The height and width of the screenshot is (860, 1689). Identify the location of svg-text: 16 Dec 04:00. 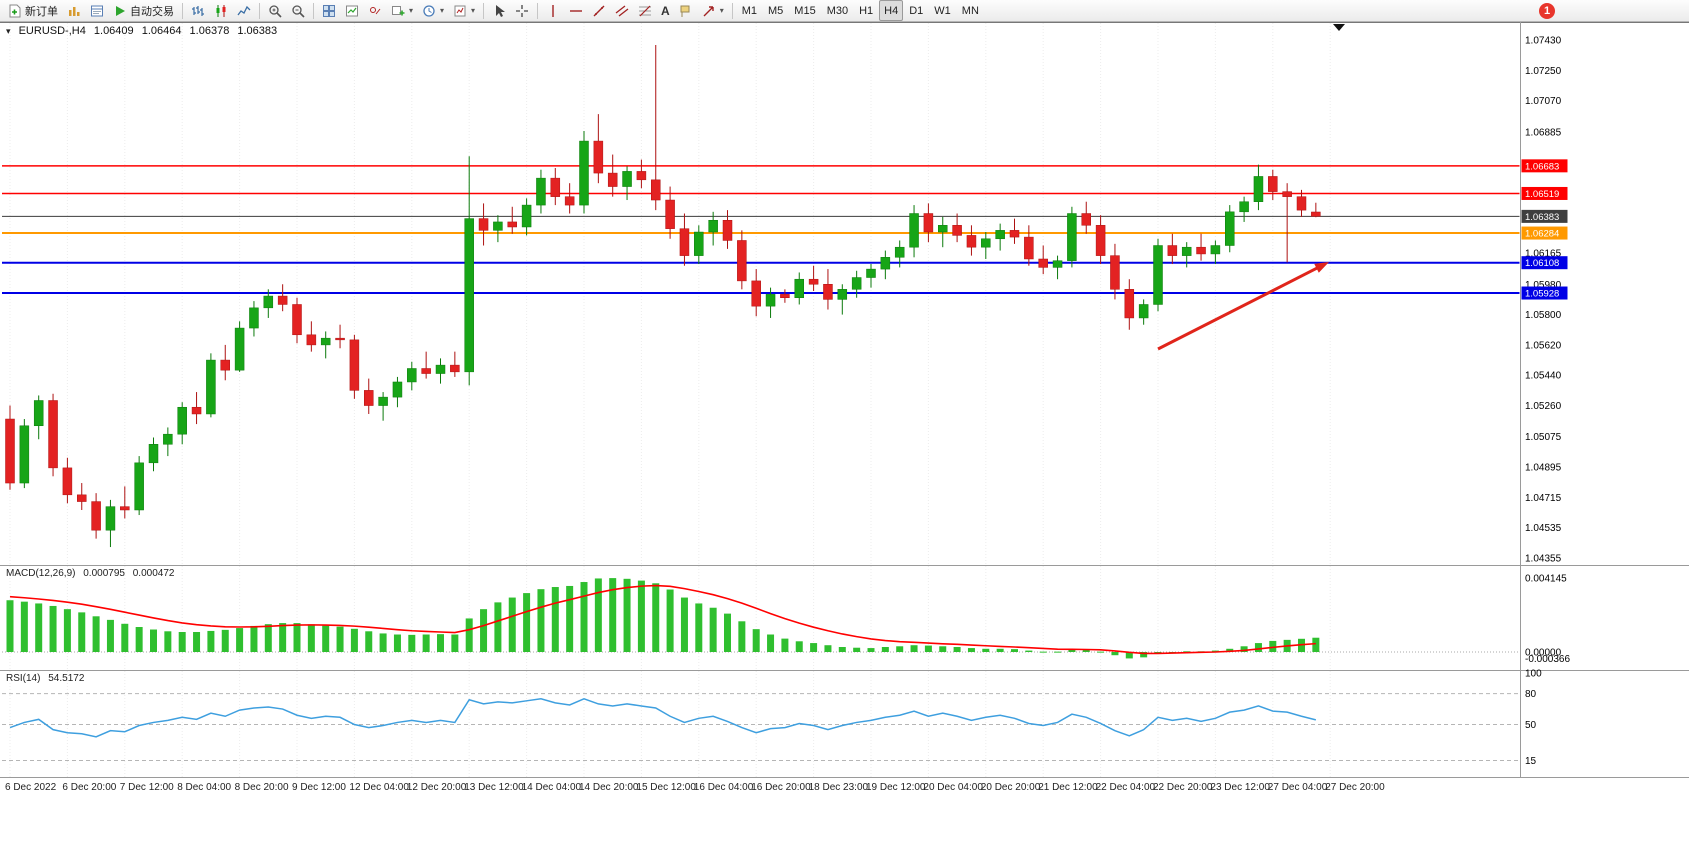
(724, 787).